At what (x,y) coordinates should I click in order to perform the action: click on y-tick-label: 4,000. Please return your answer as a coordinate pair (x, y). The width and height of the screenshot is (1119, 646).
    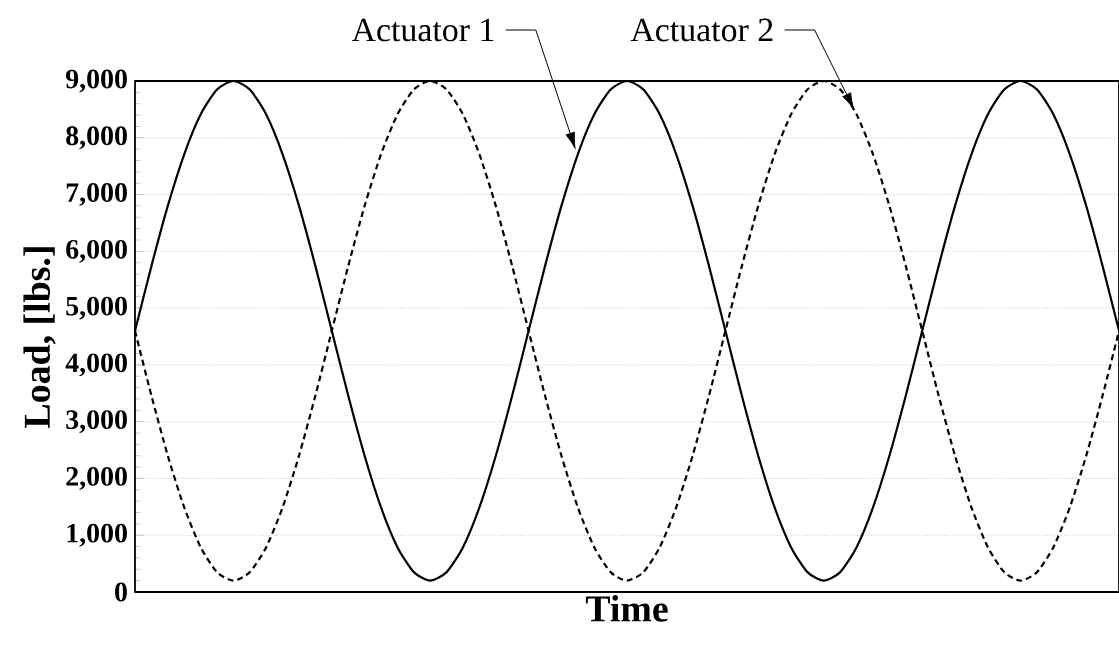
    Looking at the image, I should click on (96, 365).